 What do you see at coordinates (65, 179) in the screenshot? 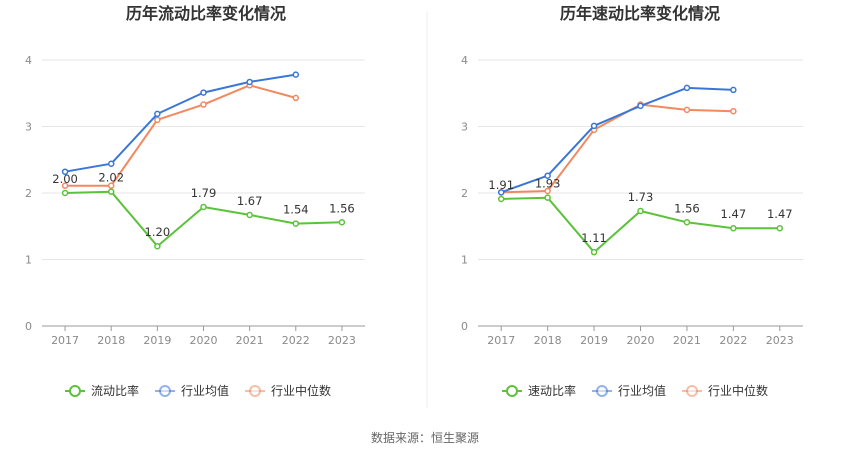
I see `data-label: 2.00` at bounding box center [65, 179].